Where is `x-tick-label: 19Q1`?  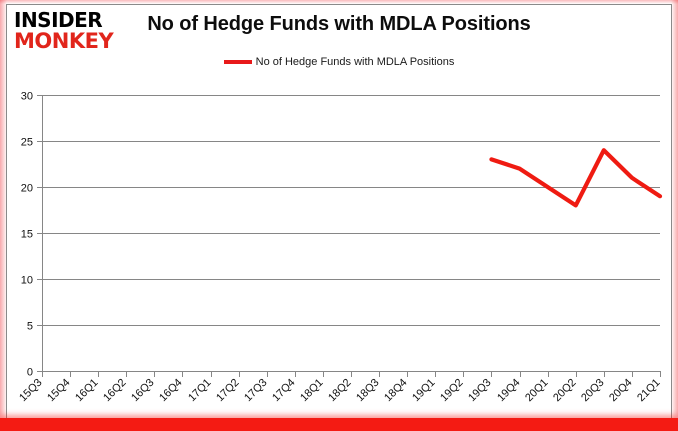
x-tick-label: 19Q1 is located at coordinates (424, 391).